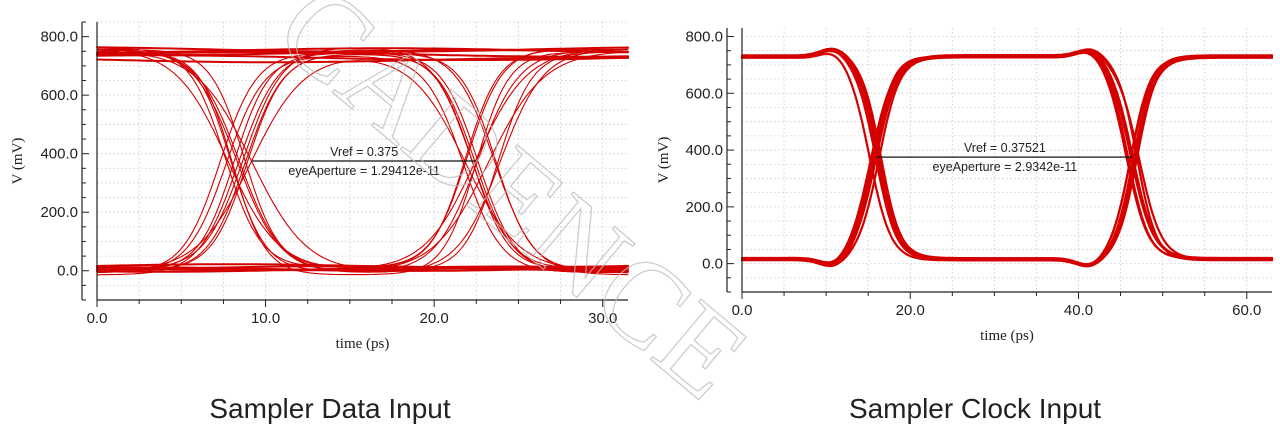  Describe the element at coordinates (1246, 310) in the screenshot. I see `x-tick-label: 60.0` at that location.